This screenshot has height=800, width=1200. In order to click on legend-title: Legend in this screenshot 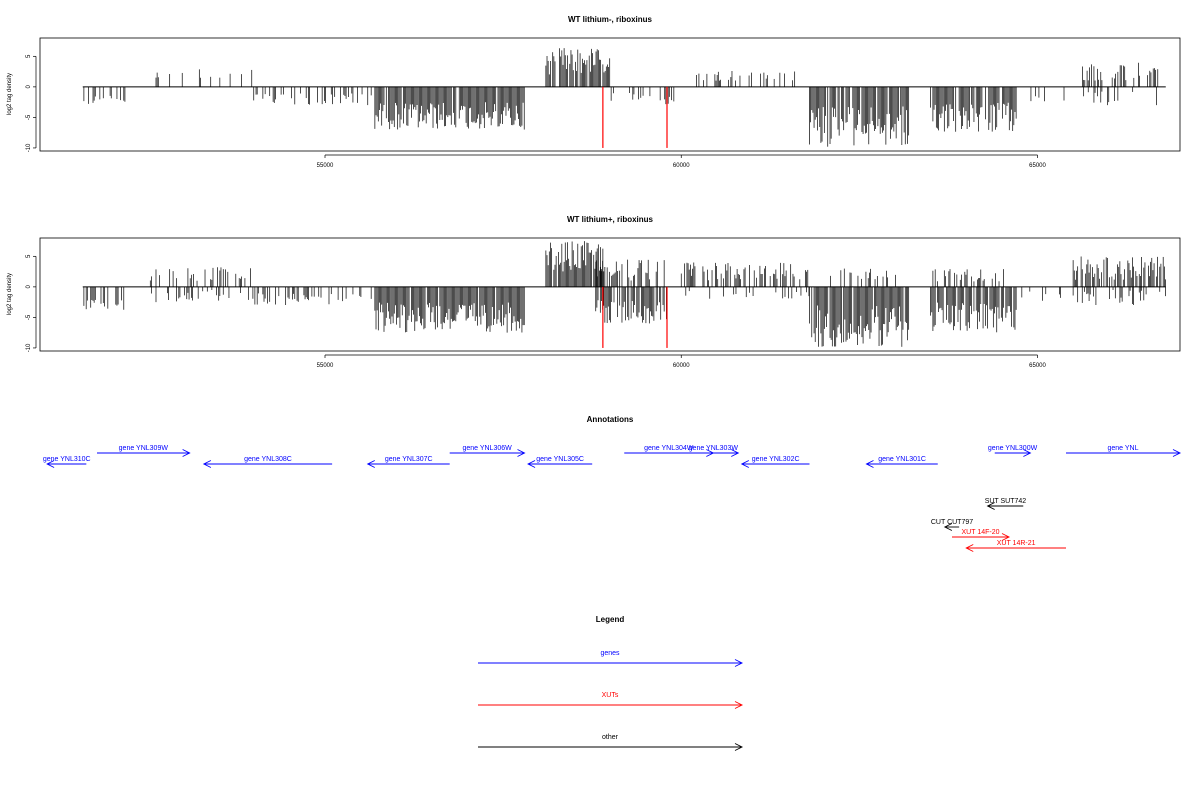, I will do `click(610, 619)`.